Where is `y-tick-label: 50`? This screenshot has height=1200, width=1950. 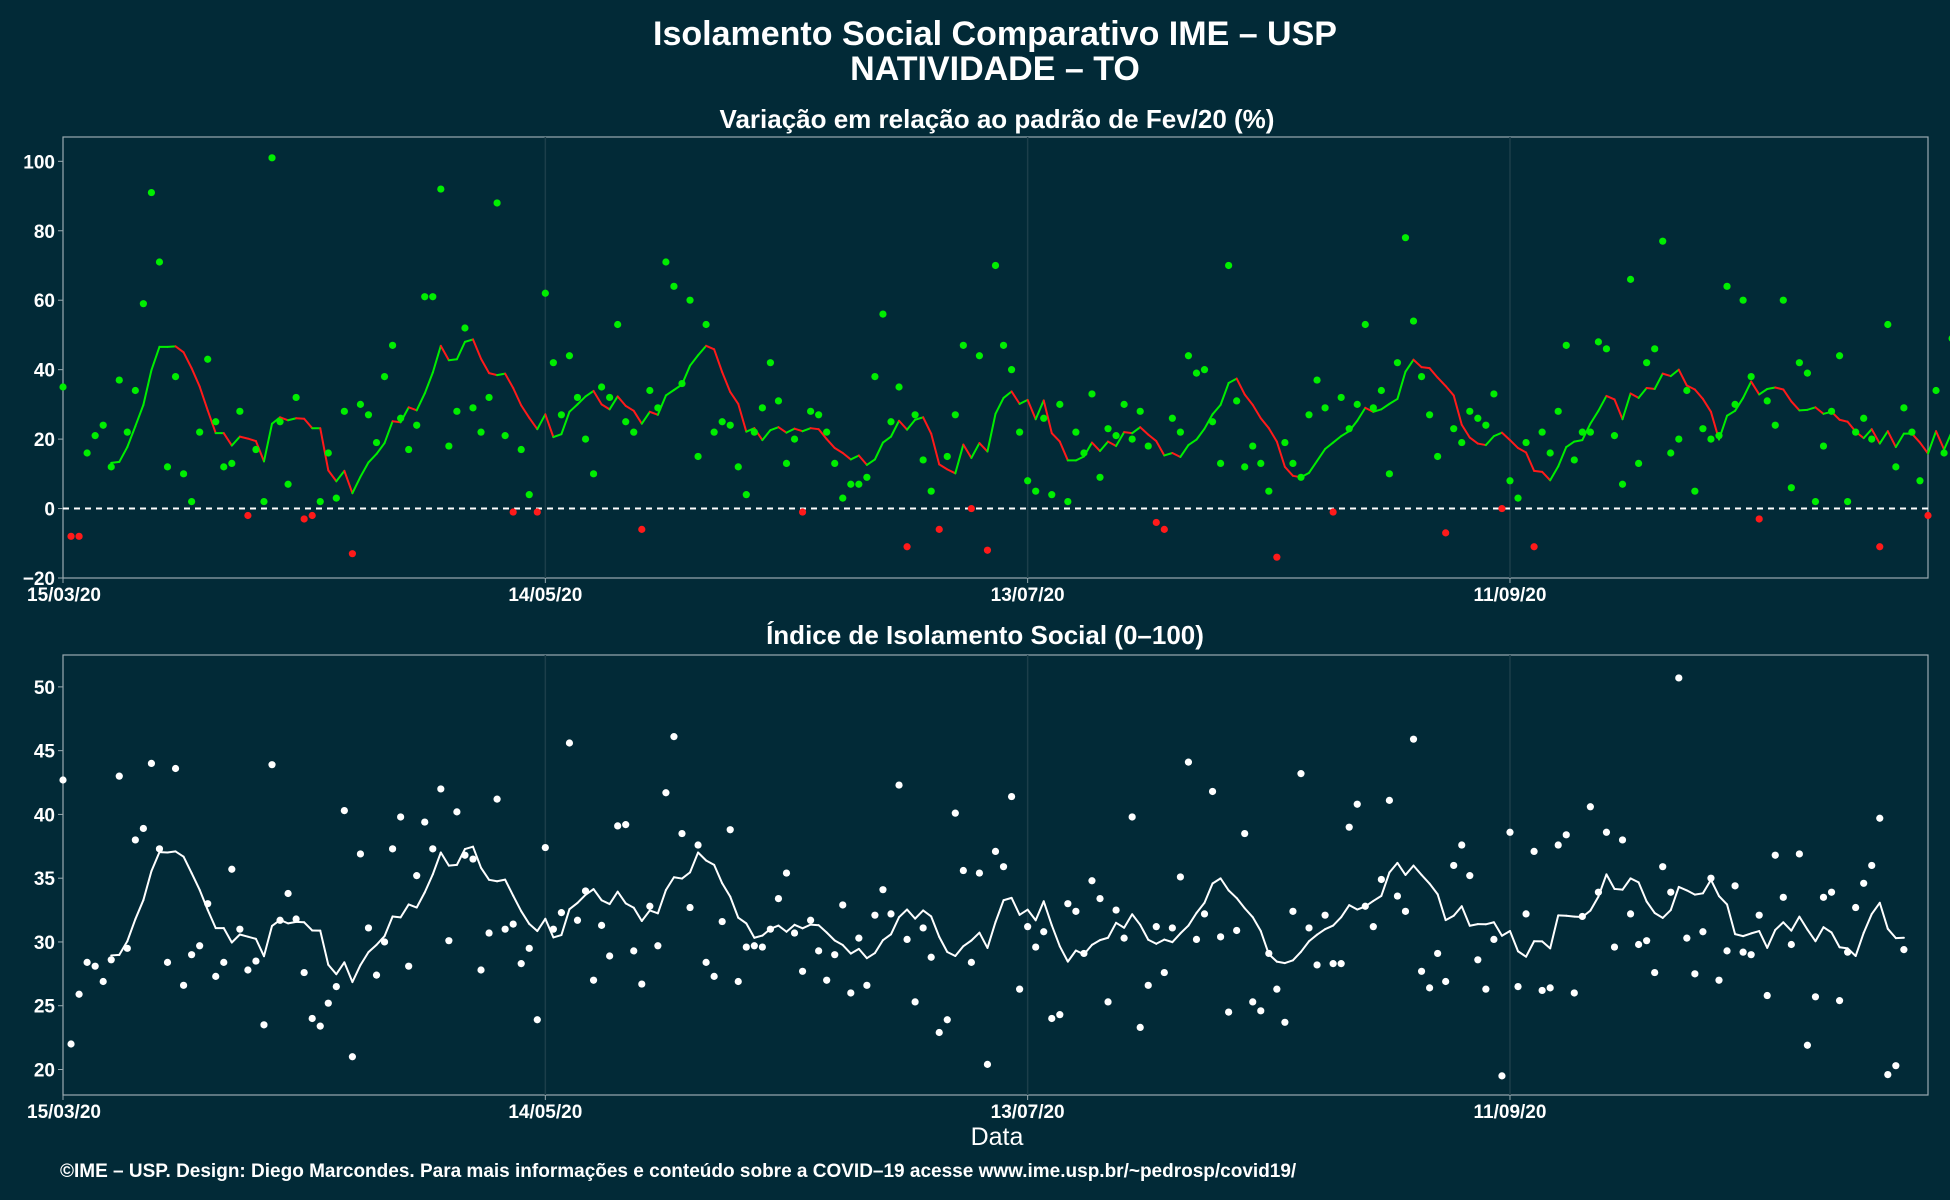 y-tick-label: 50 is located at coordinates (44, 688).